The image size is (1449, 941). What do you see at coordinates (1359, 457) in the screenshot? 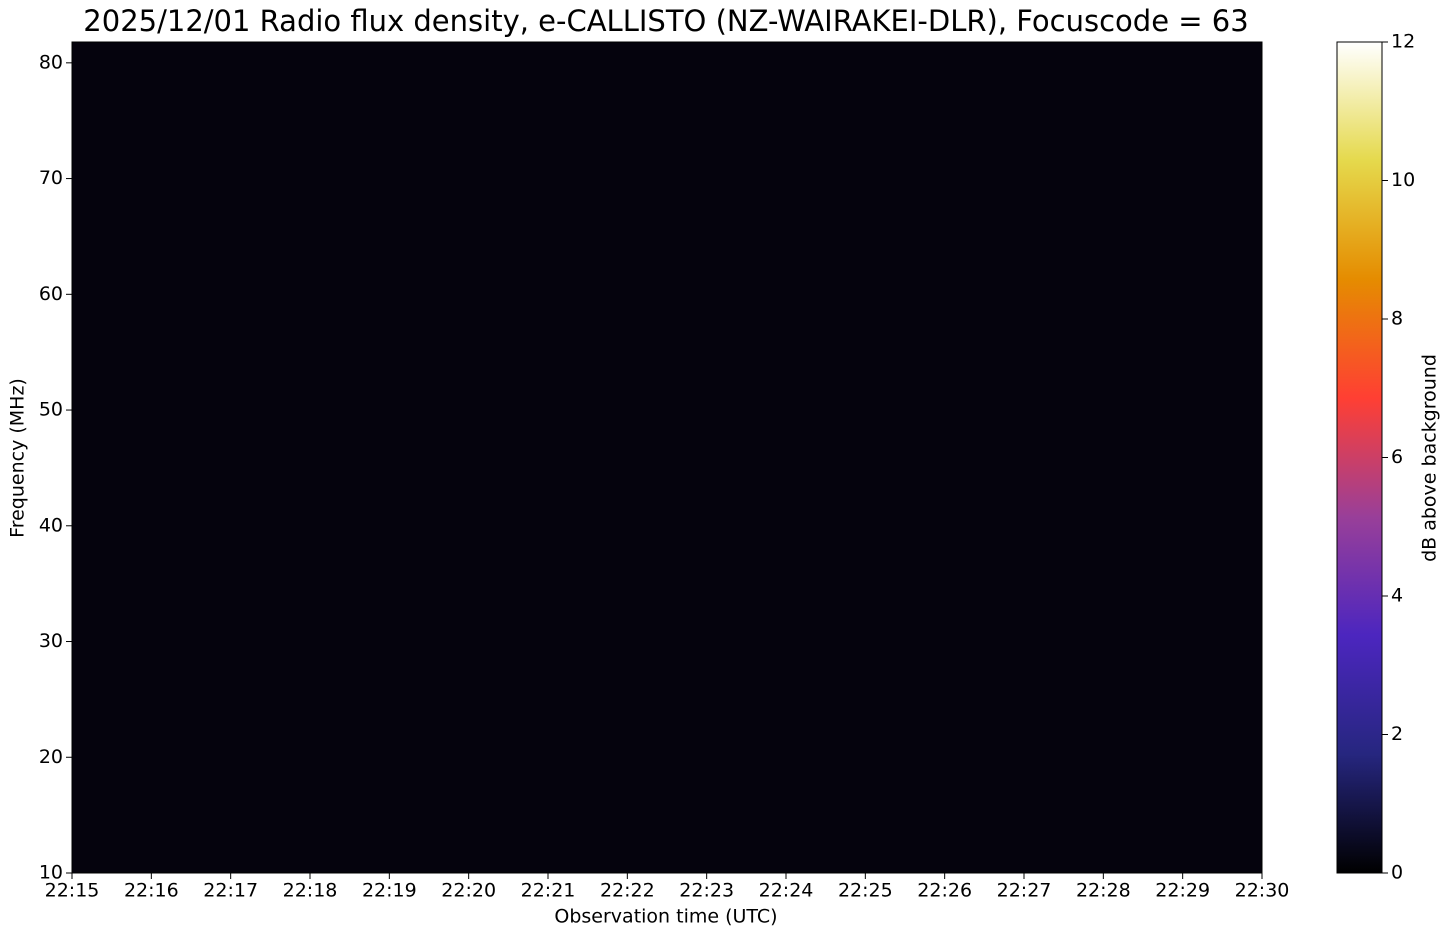
I see `colorbar` at bounding box center [1359, 457].